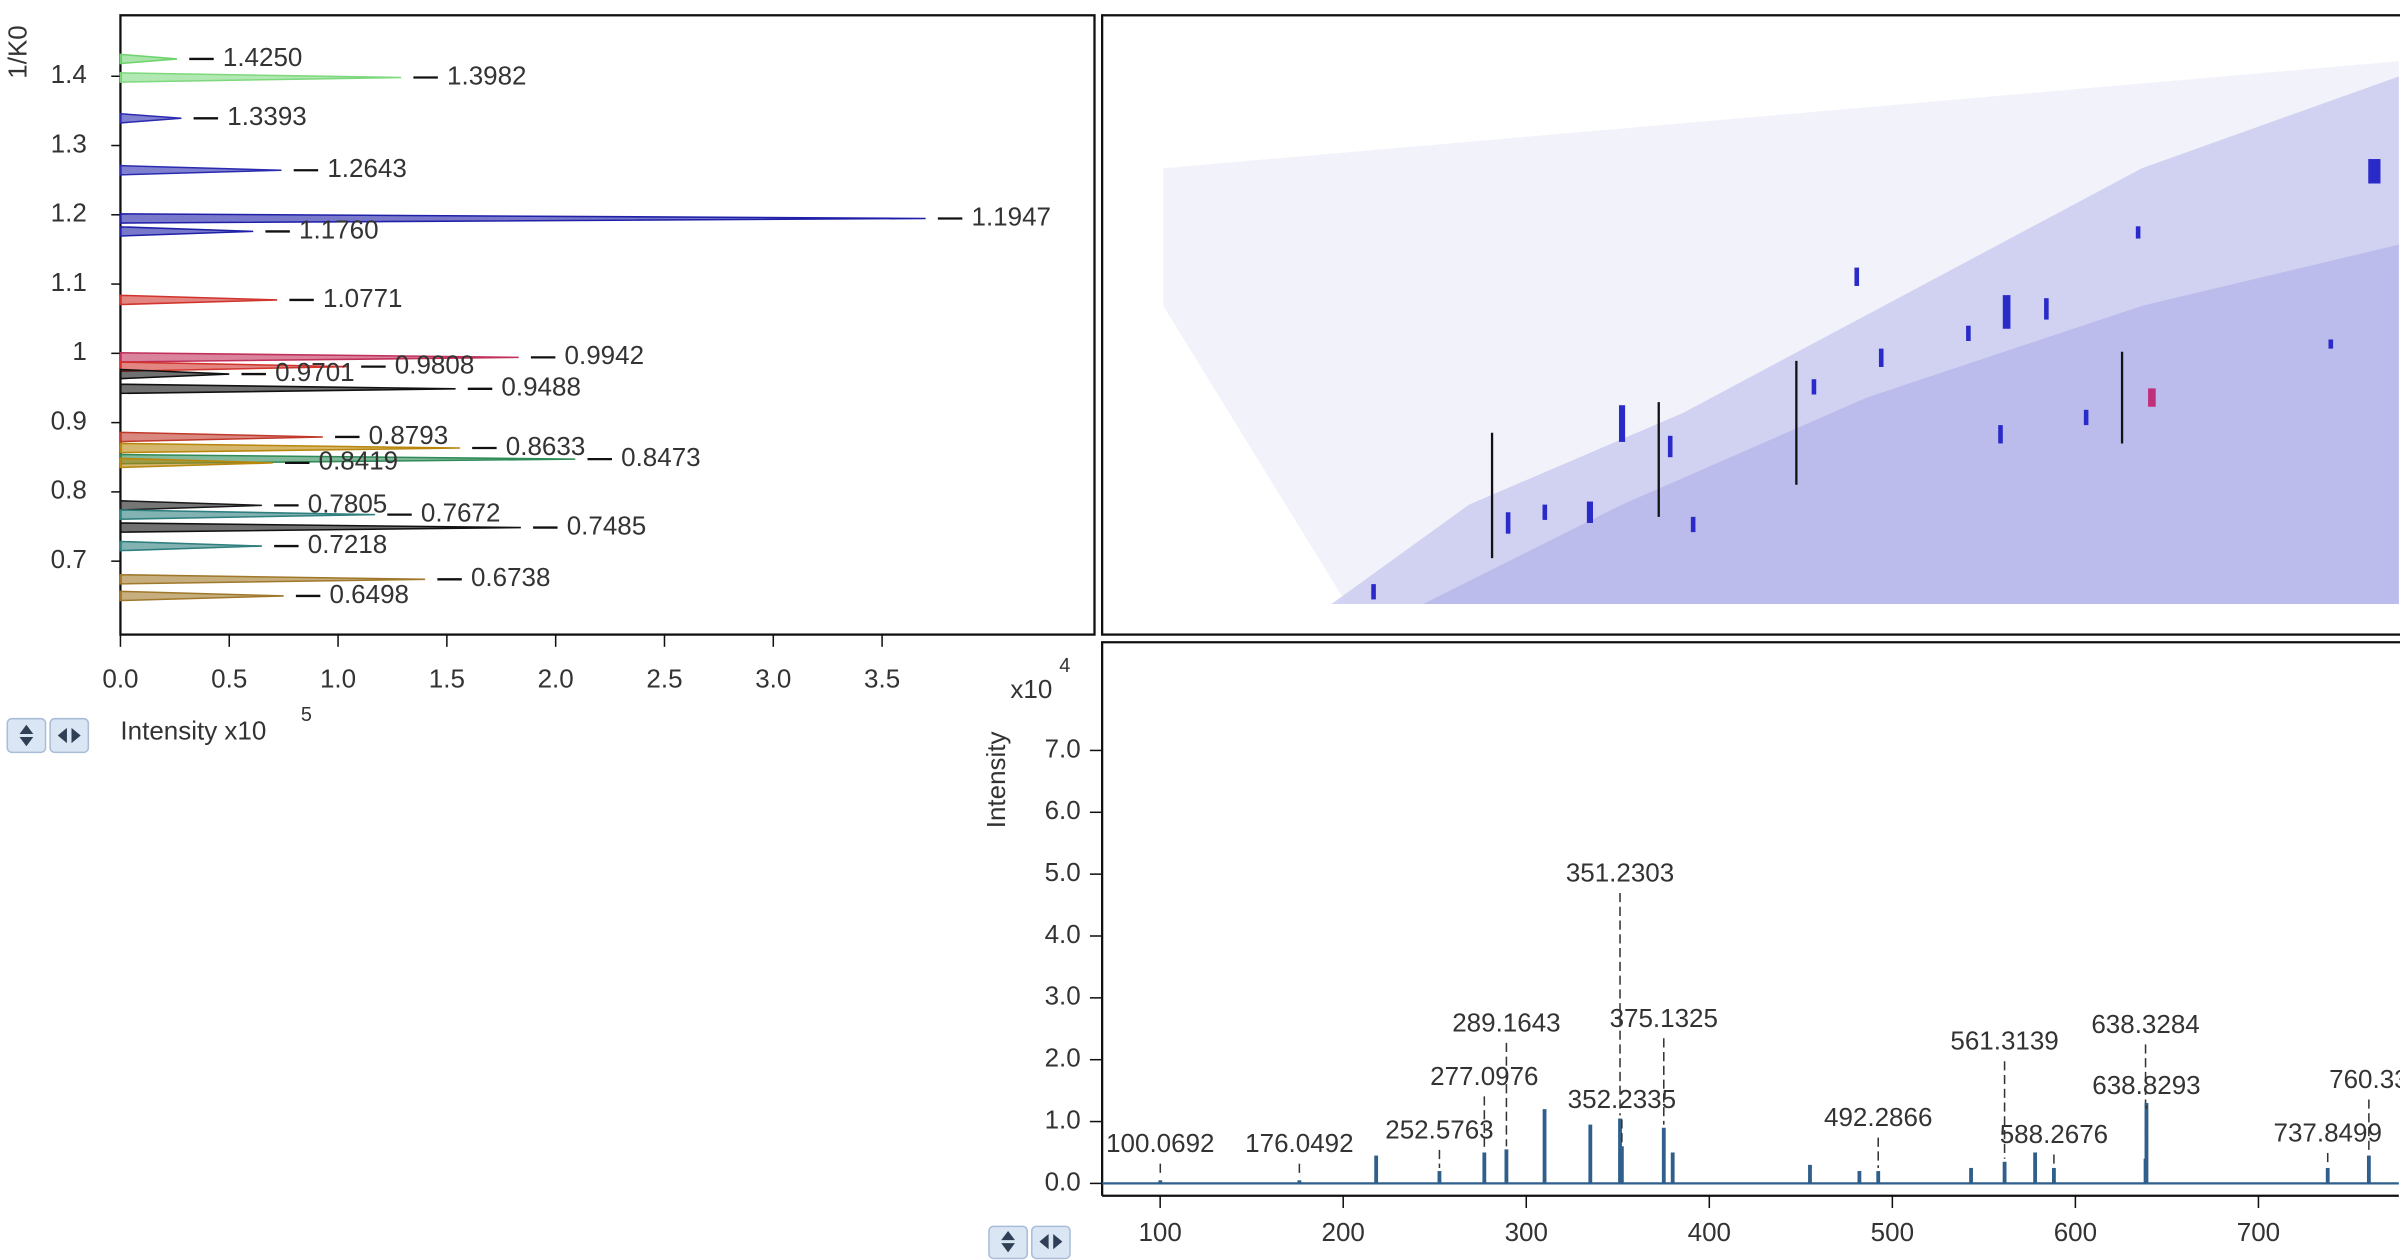  I want to click on peak-label: 760.33, so click(2364, 1079).